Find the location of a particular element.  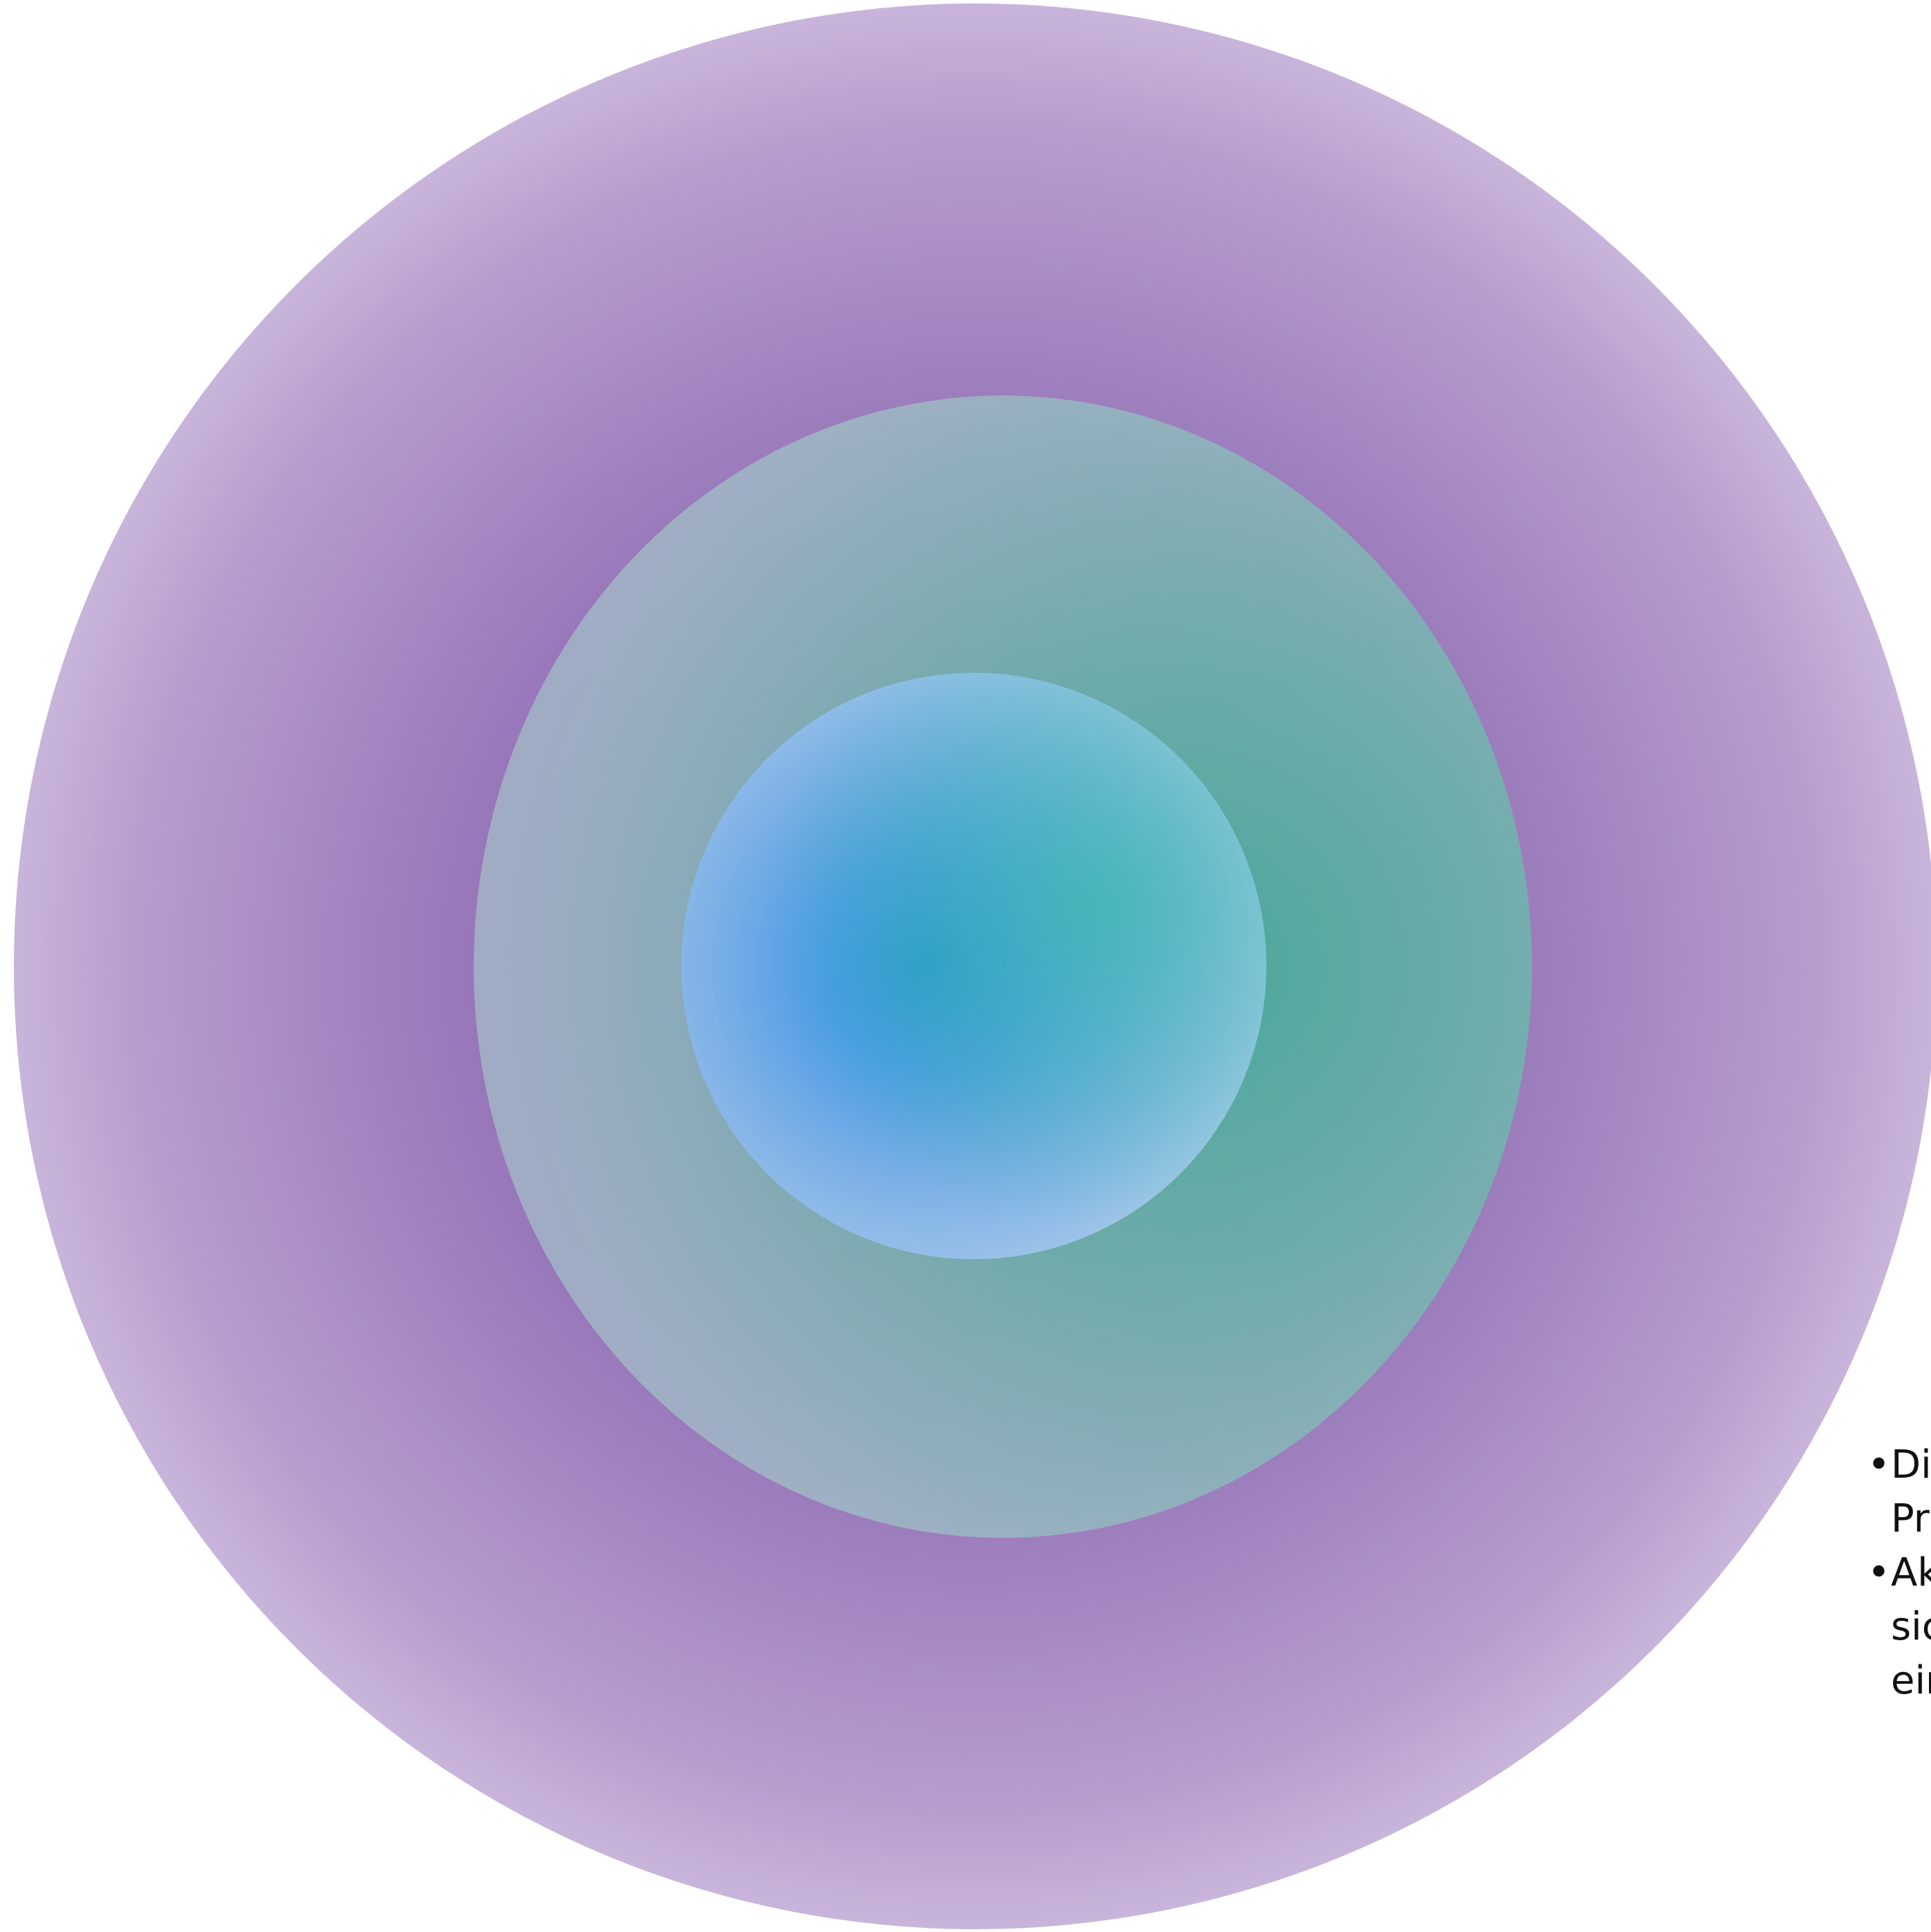

inner-circle is located at coordinates (973, 966).